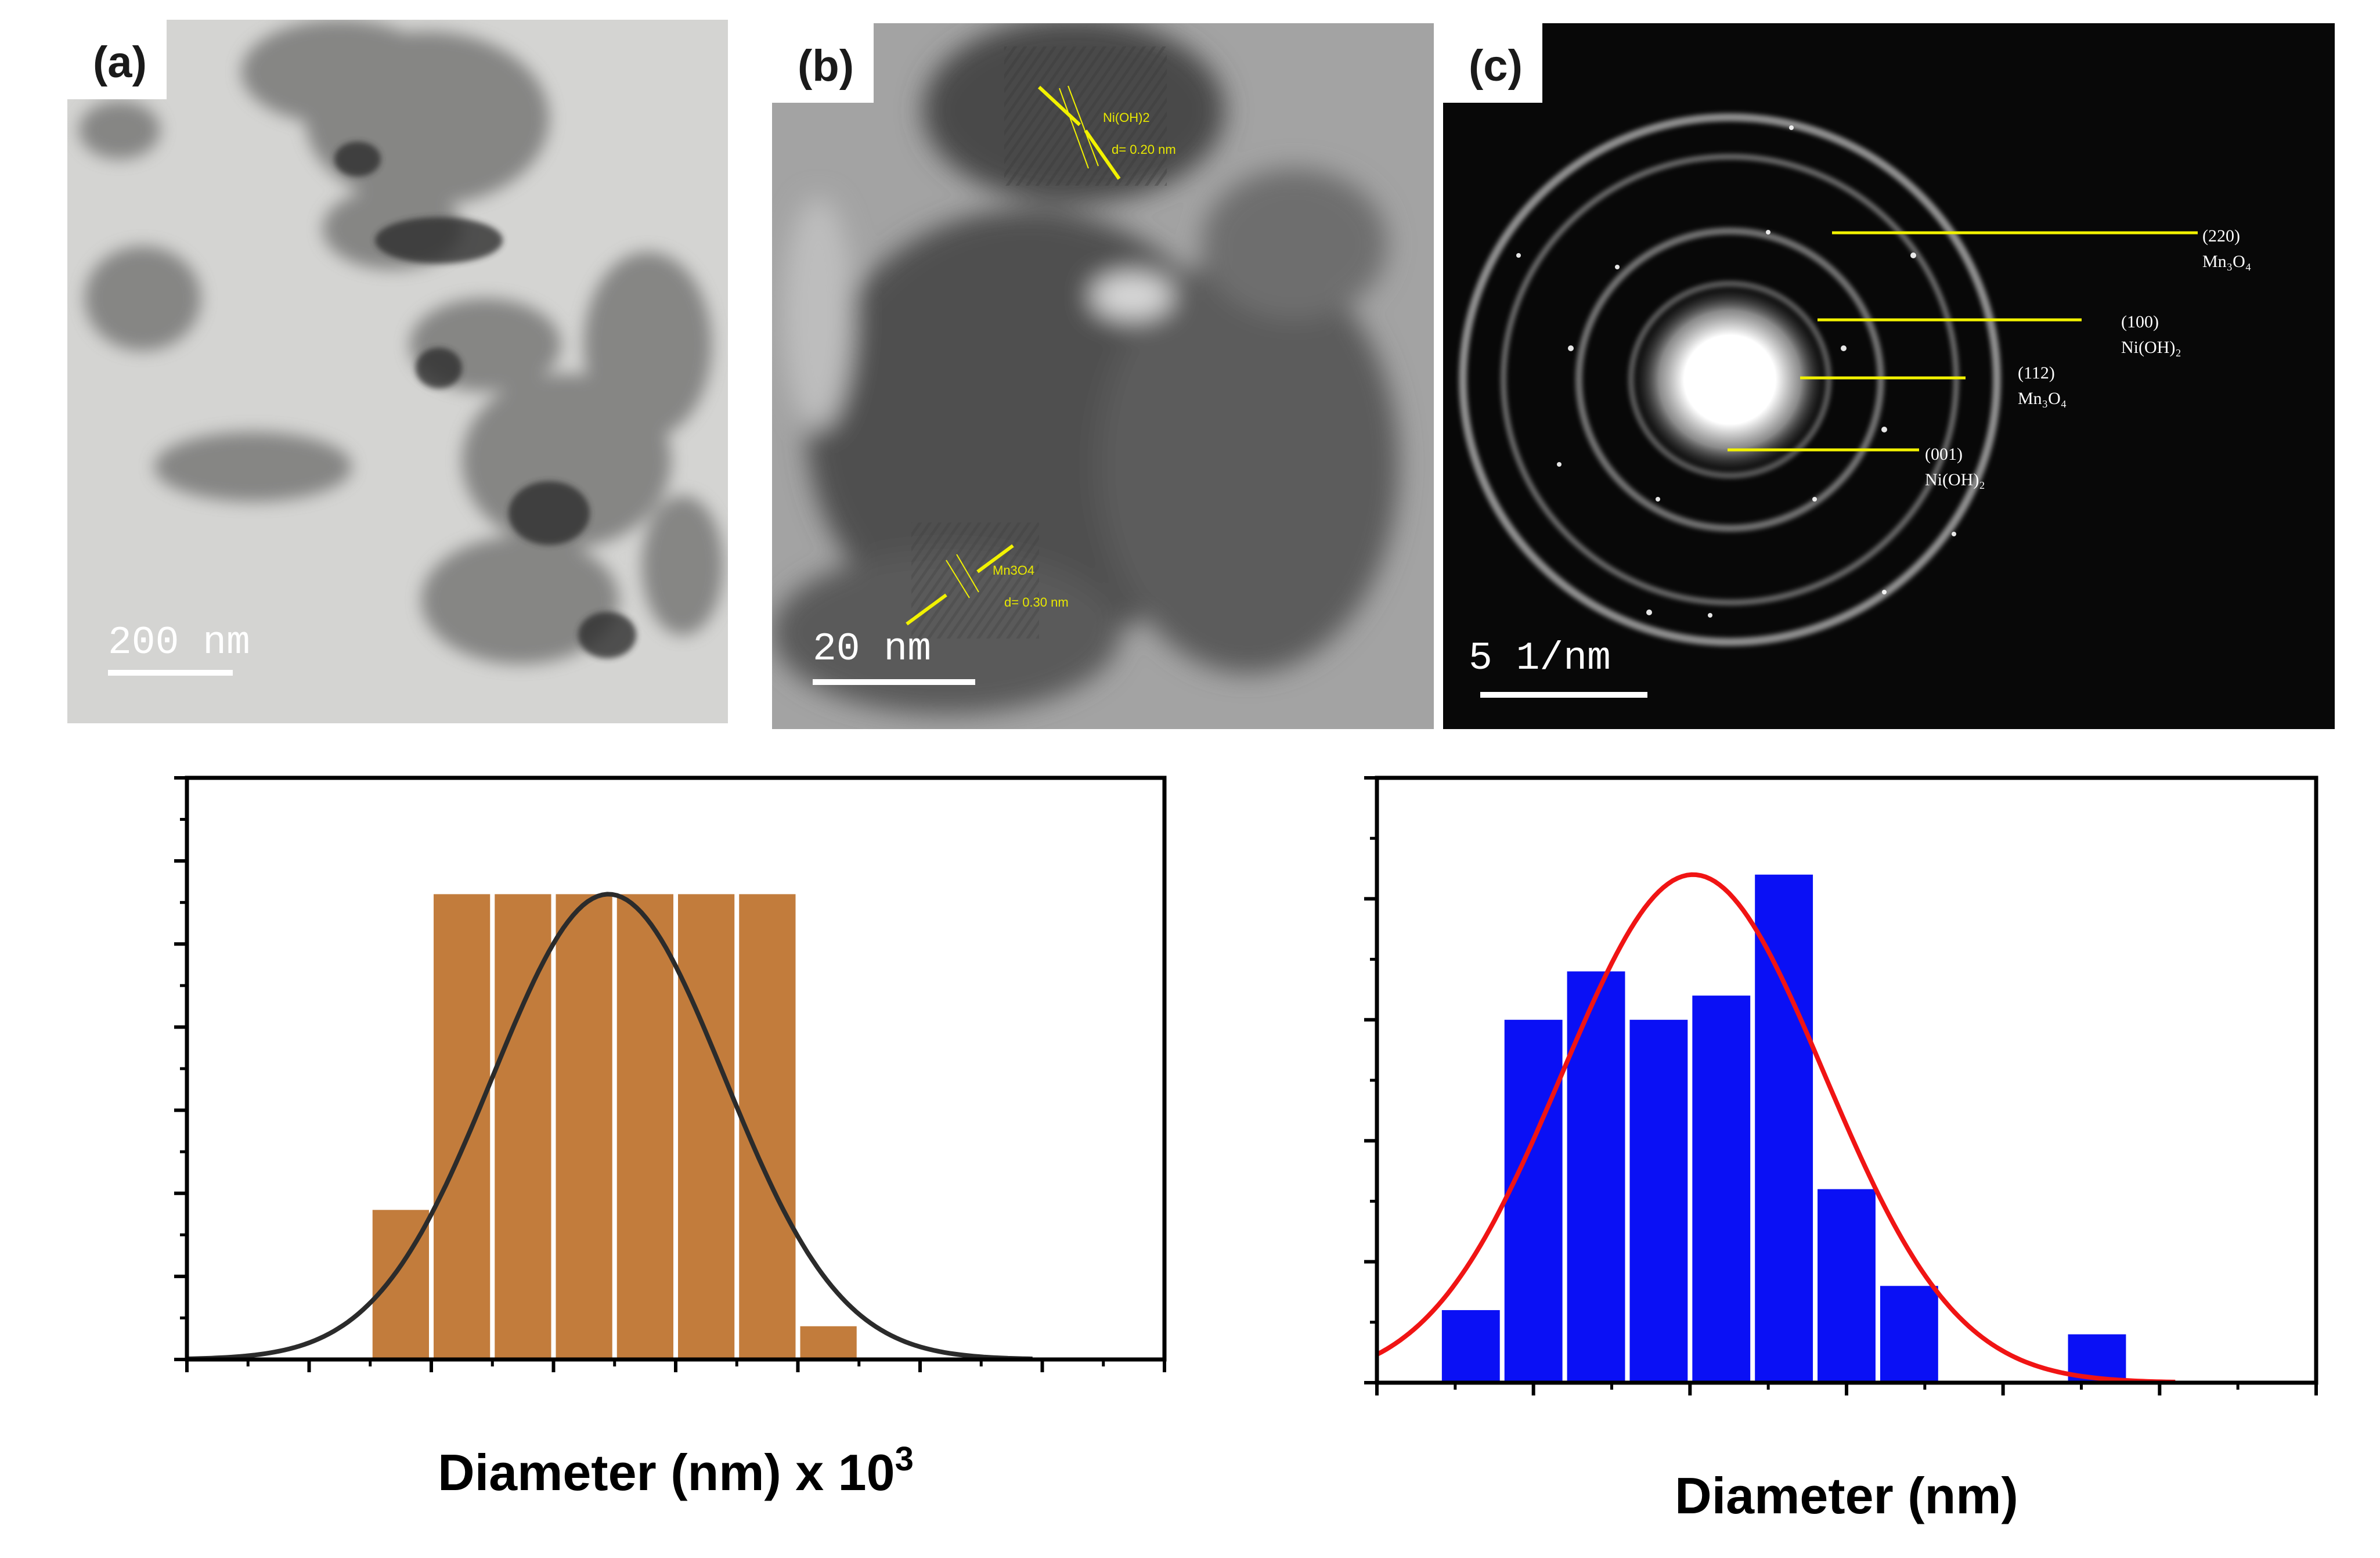 This screenshot has width=2380, height=1558. Describe the element at coordinates (1944, 454) in the screenshot. I see `ring-001-index: (001)` at that location.